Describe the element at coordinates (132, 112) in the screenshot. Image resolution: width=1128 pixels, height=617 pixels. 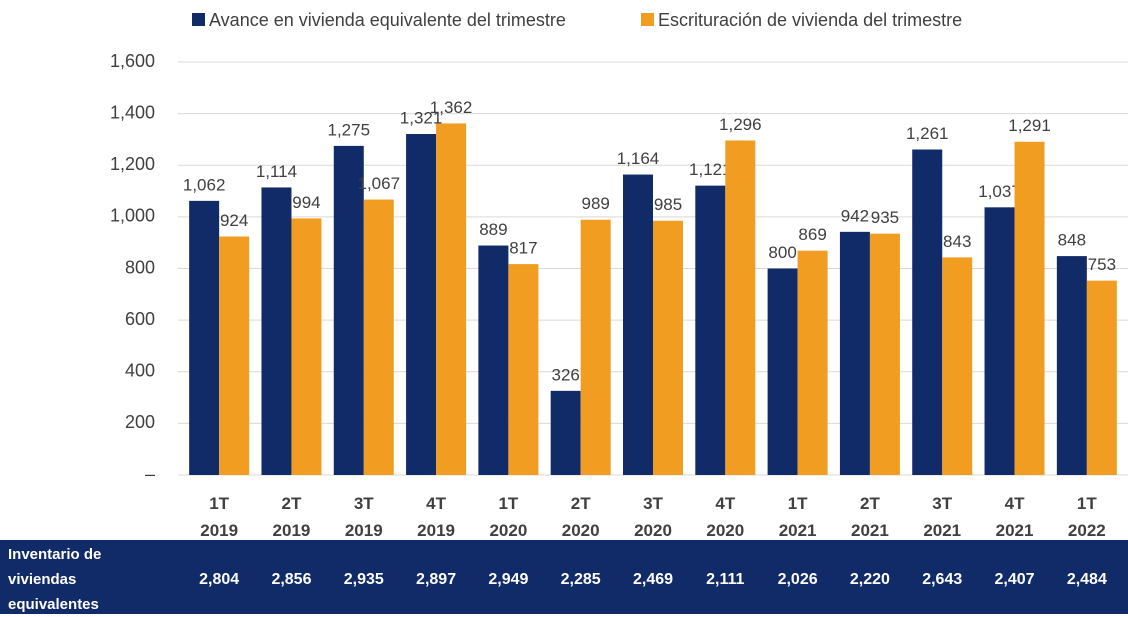
I see `y-tick-label: 1,400` at that location.